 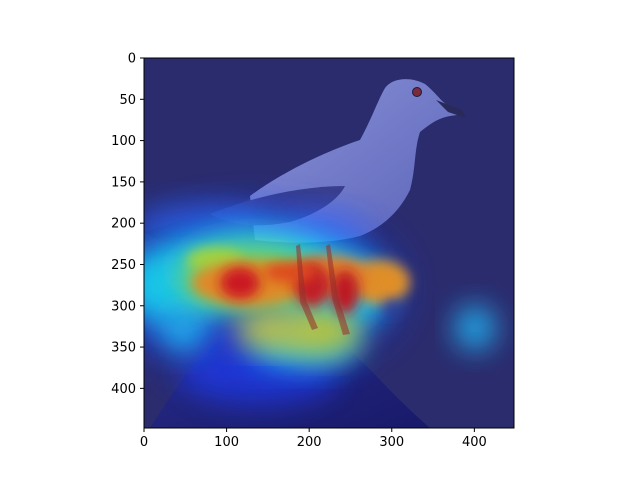 I want to click on x-tick-label: 300, so click(x=391, y=442).